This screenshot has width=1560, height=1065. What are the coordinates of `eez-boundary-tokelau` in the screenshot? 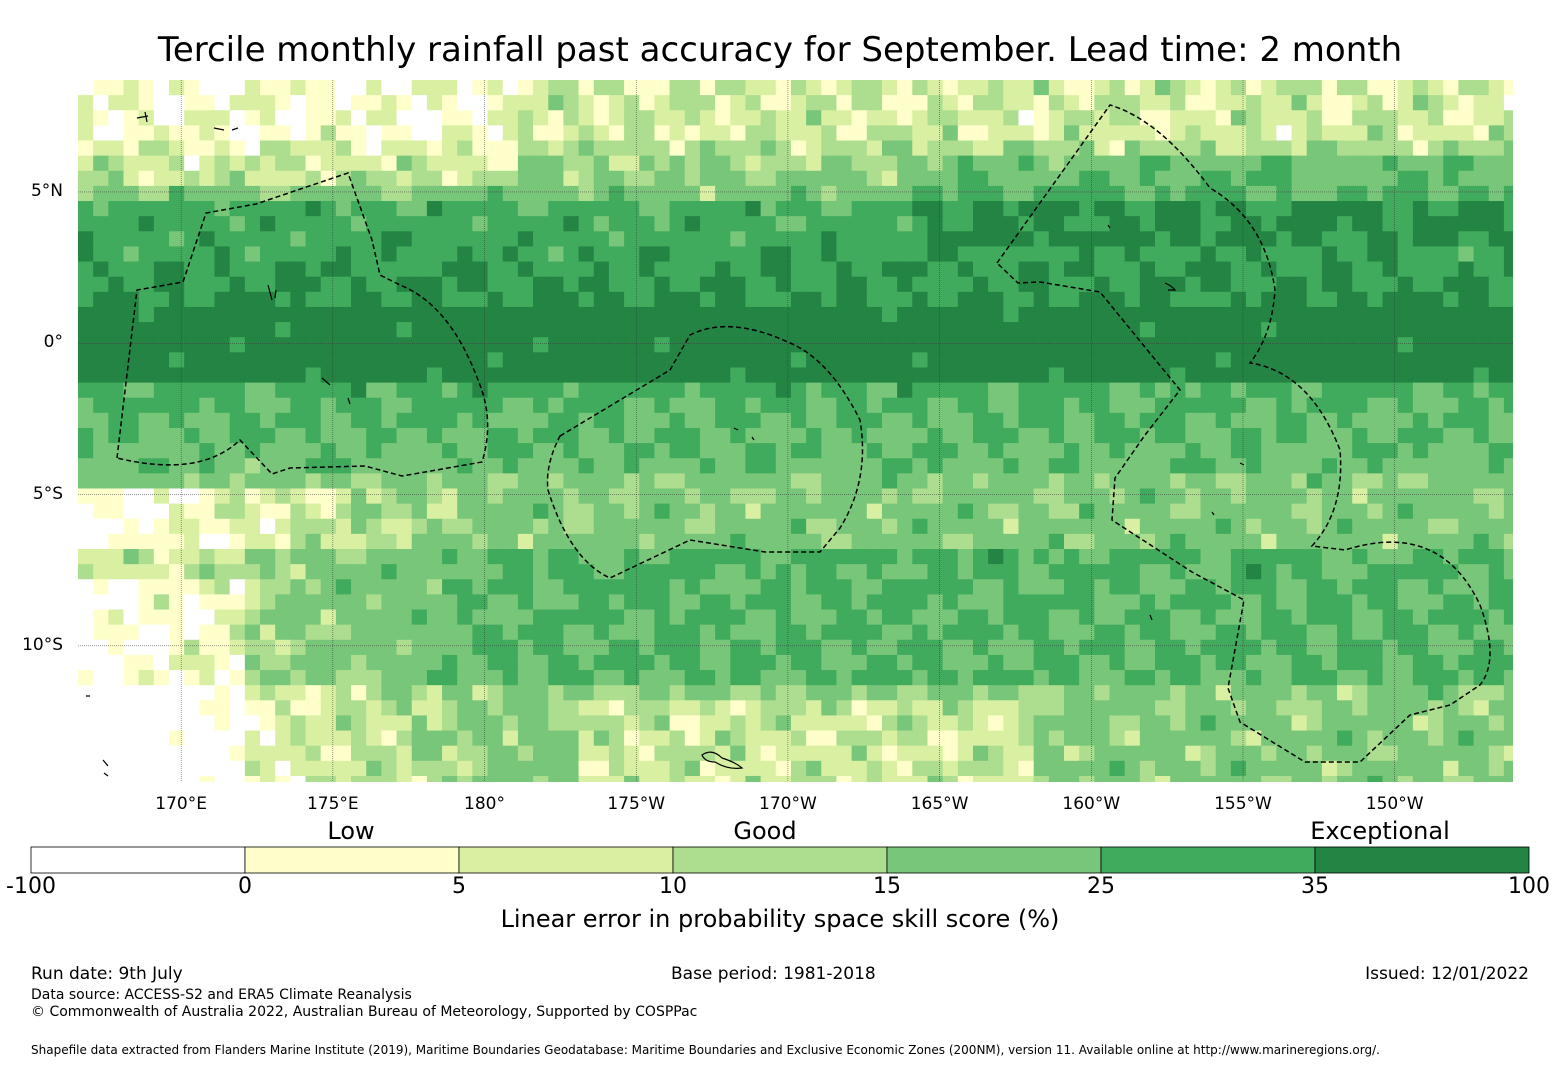 It's located at (705, 452).